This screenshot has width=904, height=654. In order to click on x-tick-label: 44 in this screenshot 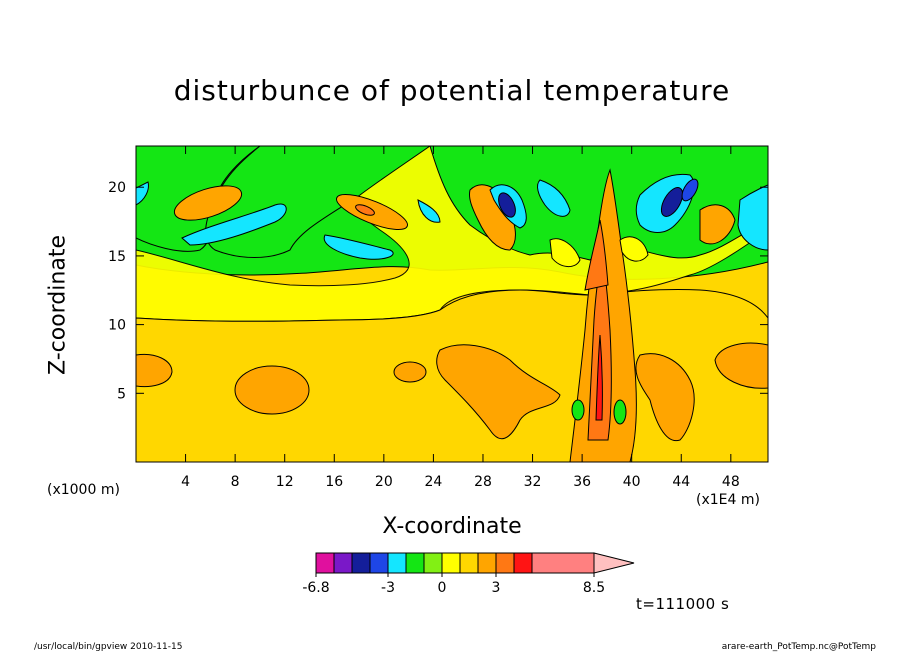, I will do `click(681, 482)`.